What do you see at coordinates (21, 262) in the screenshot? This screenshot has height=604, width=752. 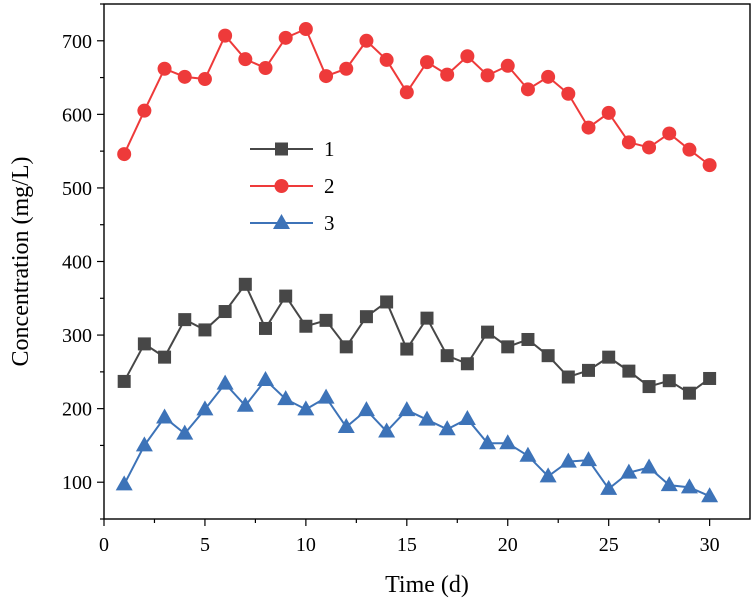 I see `y-axis-title: Concentration (mg/L)` at bounding box center [21, 262].